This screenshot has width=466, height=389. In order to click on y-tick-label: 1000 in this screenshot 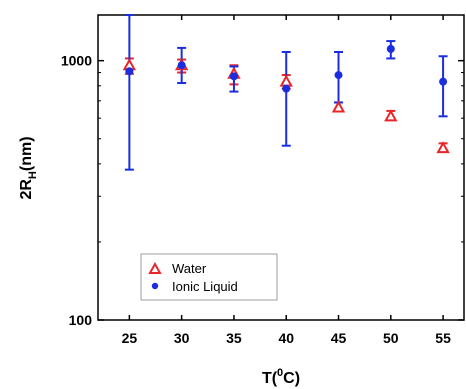, I will do `click(76, 61)`.